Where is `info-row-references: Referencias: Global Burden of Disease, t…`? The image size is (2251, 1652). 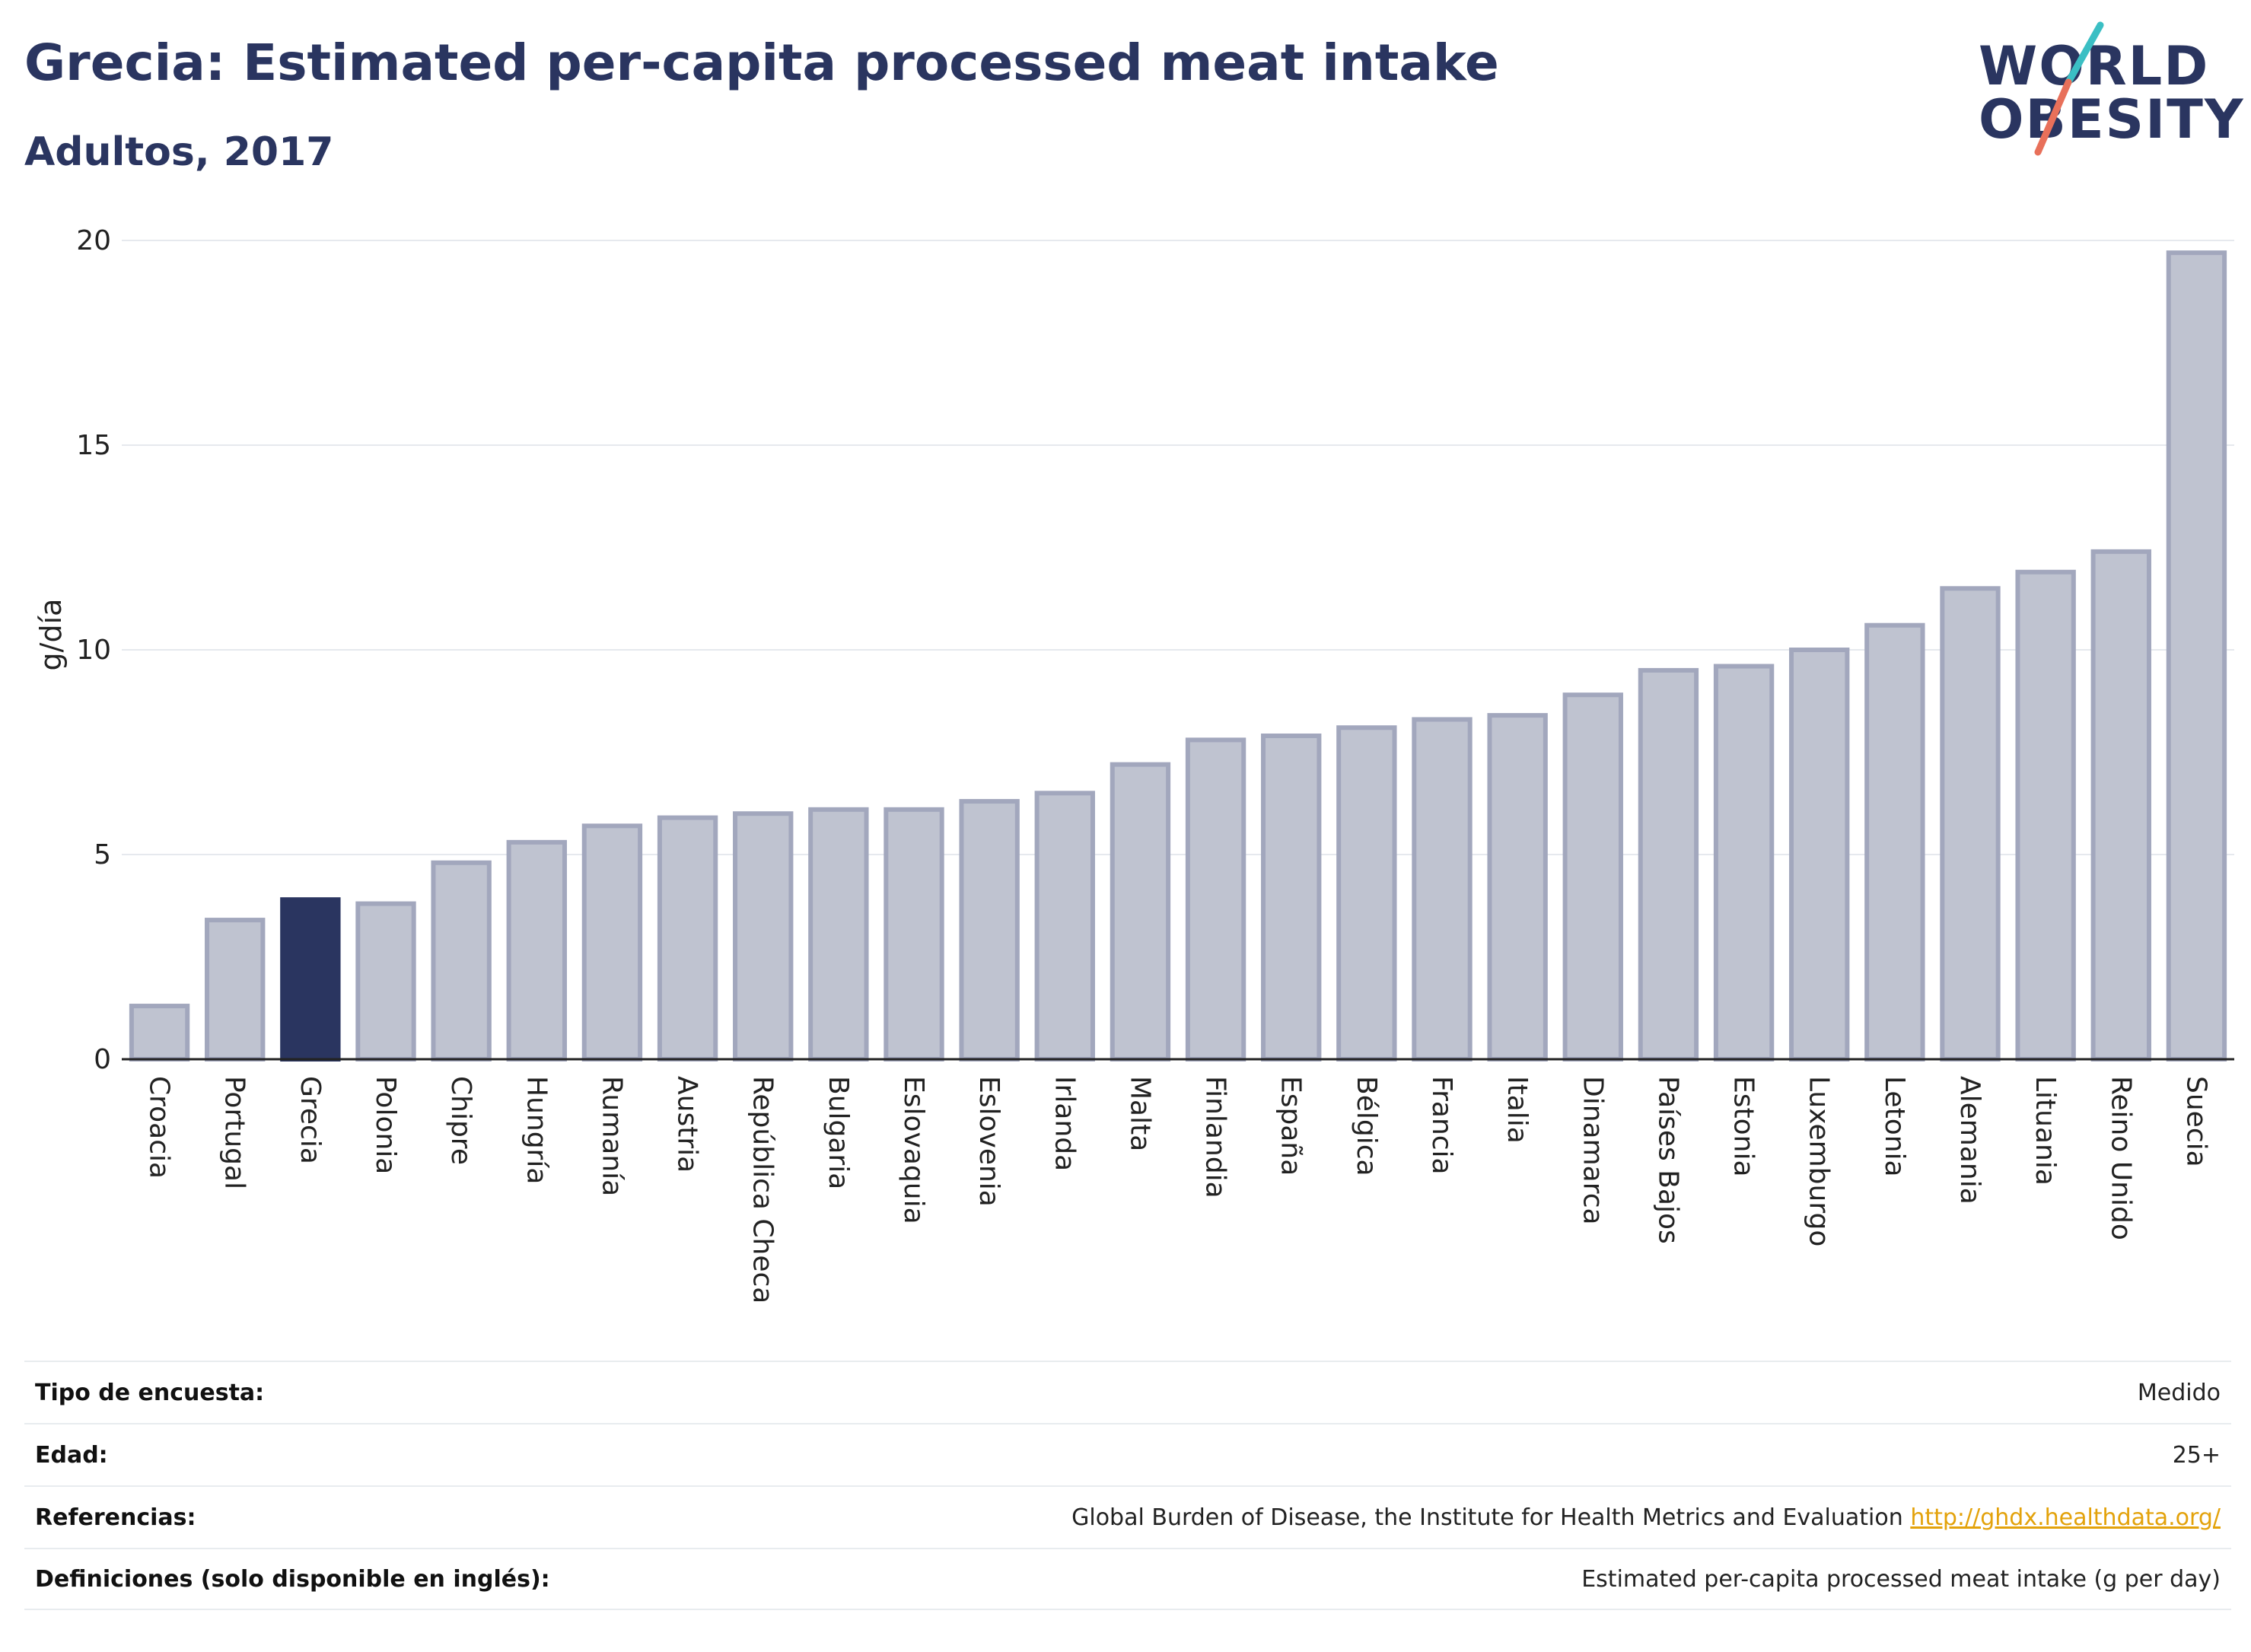
info-row-references: Referencias: Global Burden of Disease, t… is located at coordinates (1127, 1516).